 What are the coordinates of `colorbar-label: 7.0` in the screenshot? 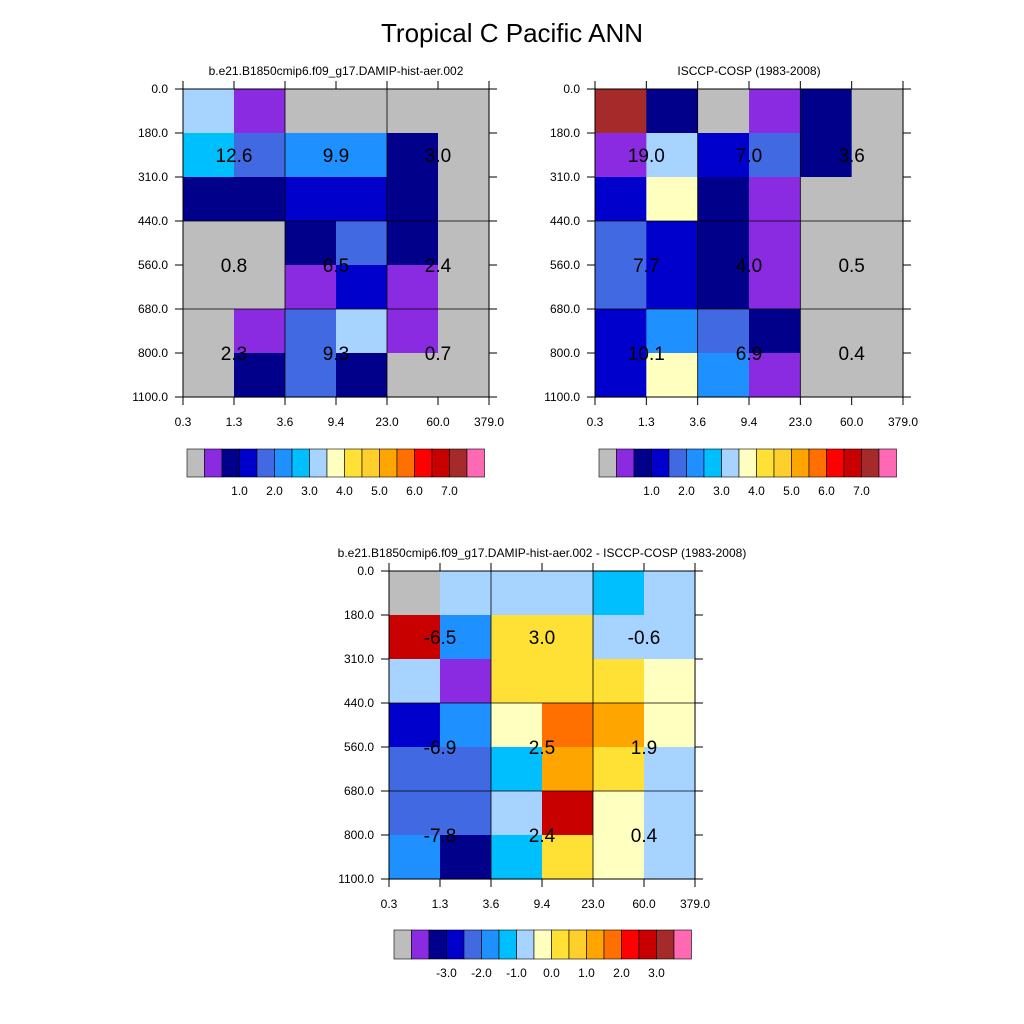 It's located at (449, 491).